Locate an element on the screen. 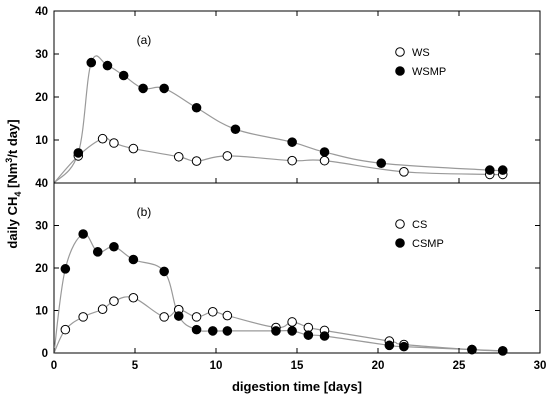 The width and height of the screenshot is (550, 401). panel-b-y-tick-label: 0 is located at coordinates (45, 354).